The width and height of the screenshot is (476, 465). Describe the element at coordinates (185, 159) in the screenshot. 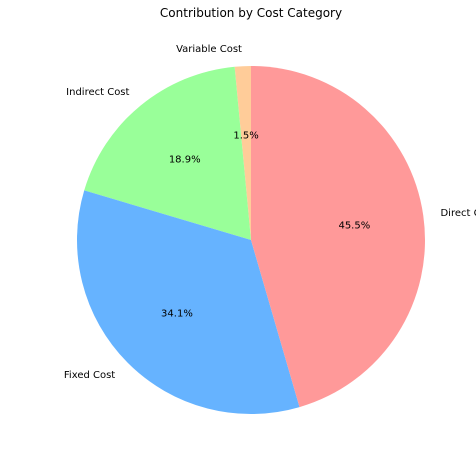

I see `slice-pct-indirect-cost: 18.9%` at that location.